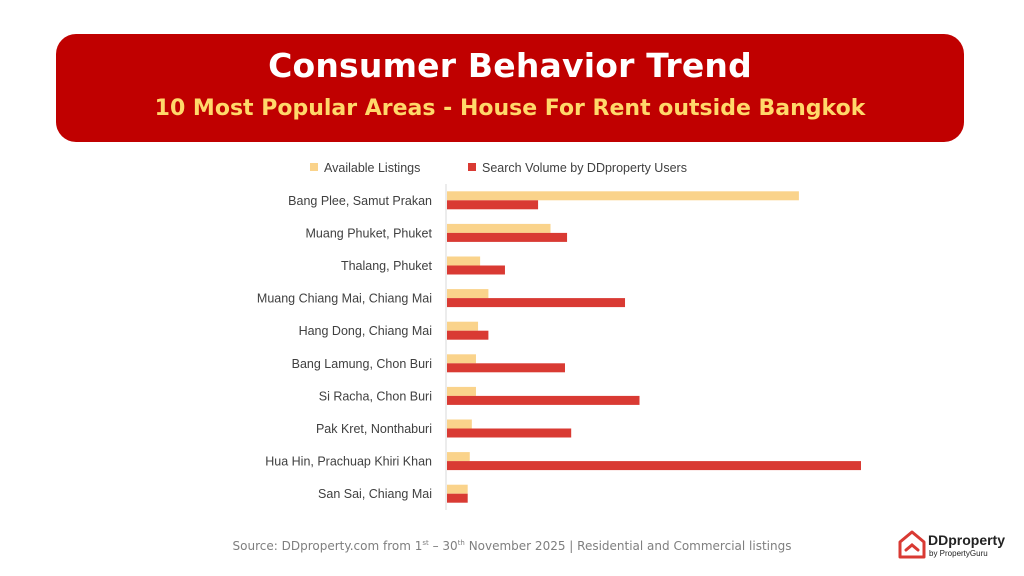 The image size is (1024, 576). Describe the element at coordinates (348, 462) in the screenshot. I see `category-label: Hua Hin, Prachuap Khiri Khan` at that location.